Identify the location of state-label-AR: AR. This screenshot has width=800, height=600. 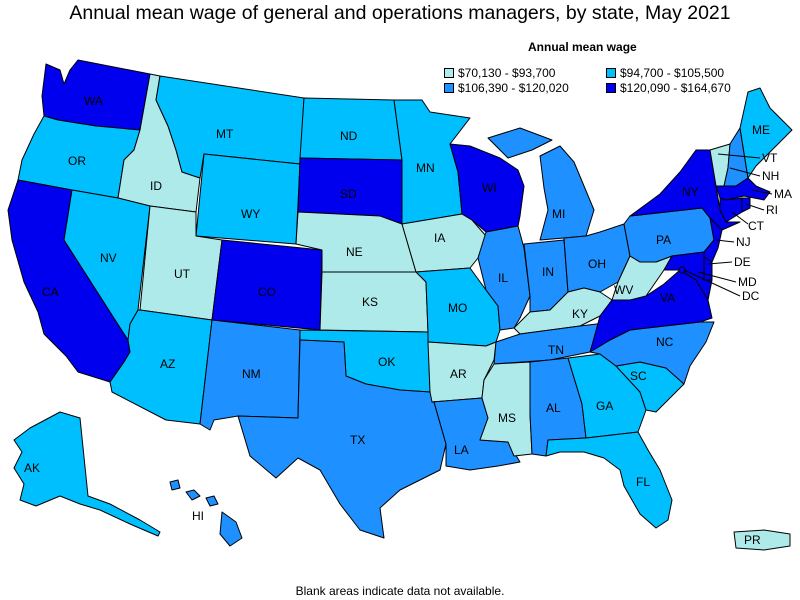
(458, 374).